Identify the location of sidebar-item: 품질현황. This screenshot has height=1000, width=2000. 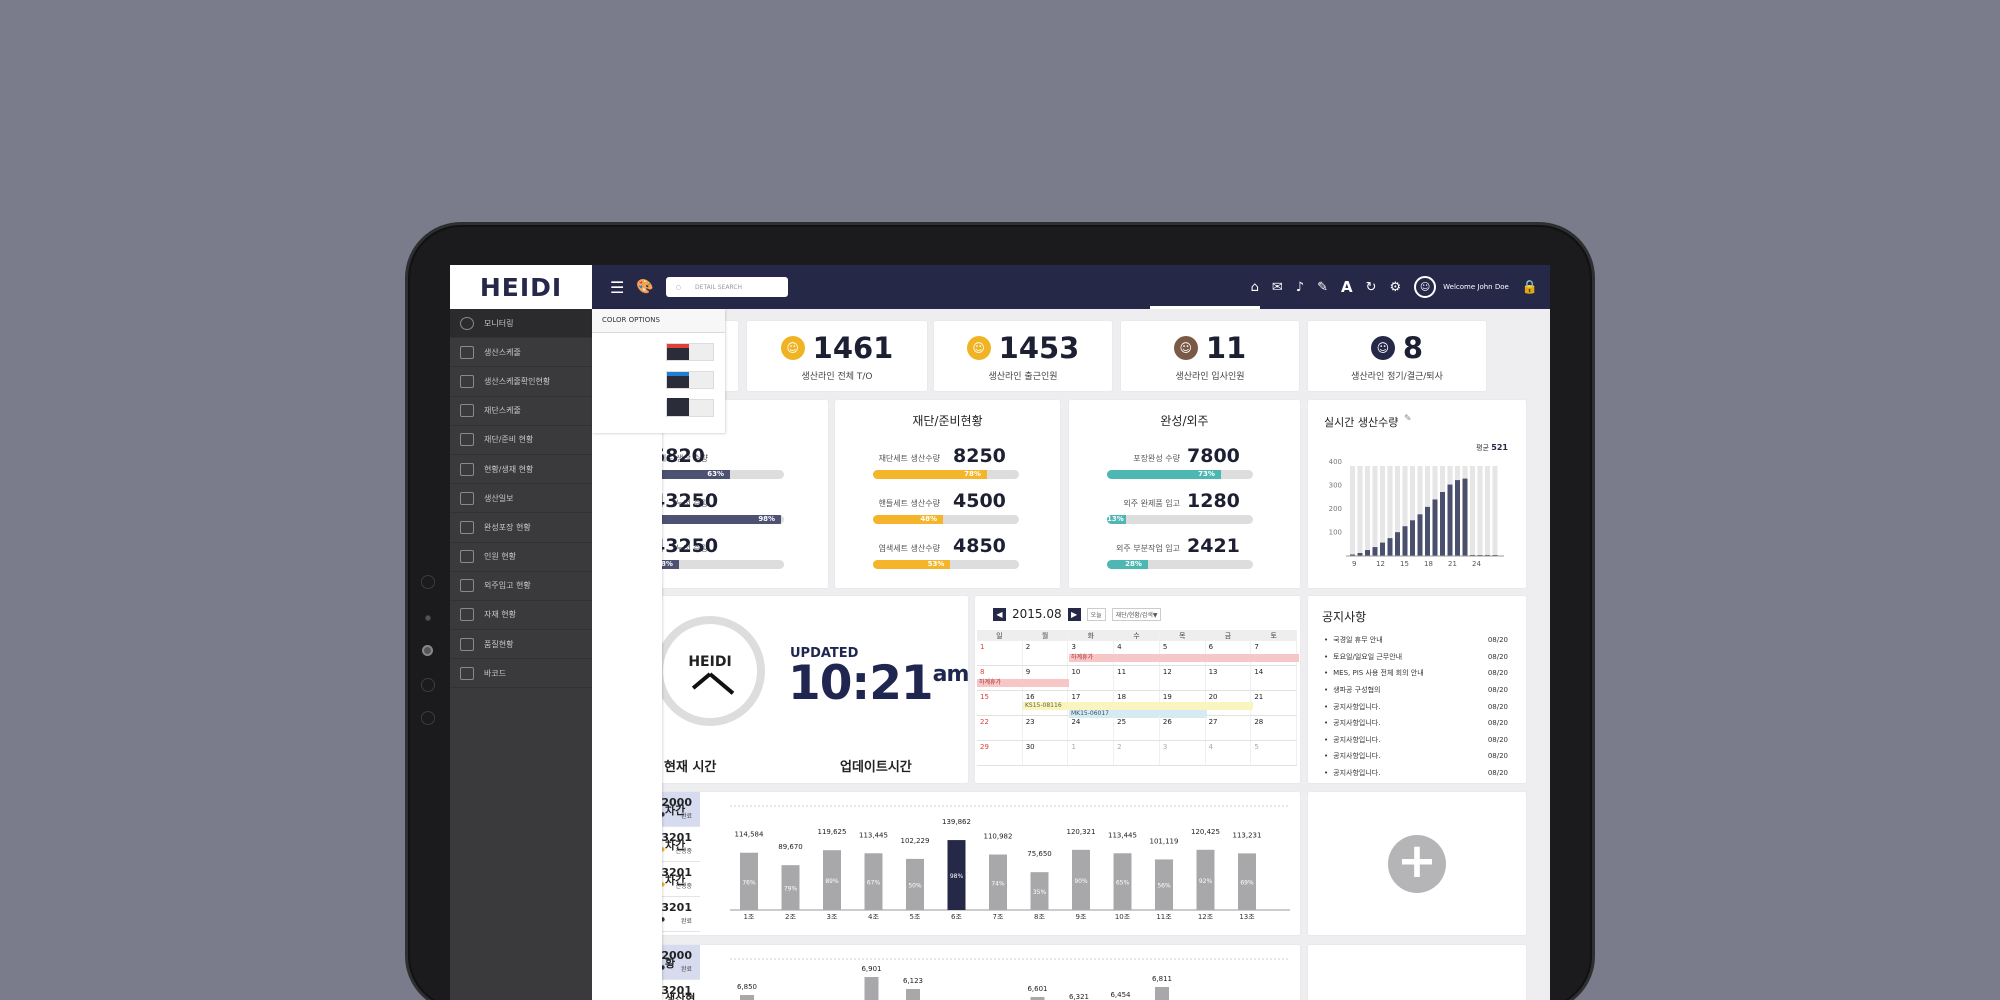
(521, 645).